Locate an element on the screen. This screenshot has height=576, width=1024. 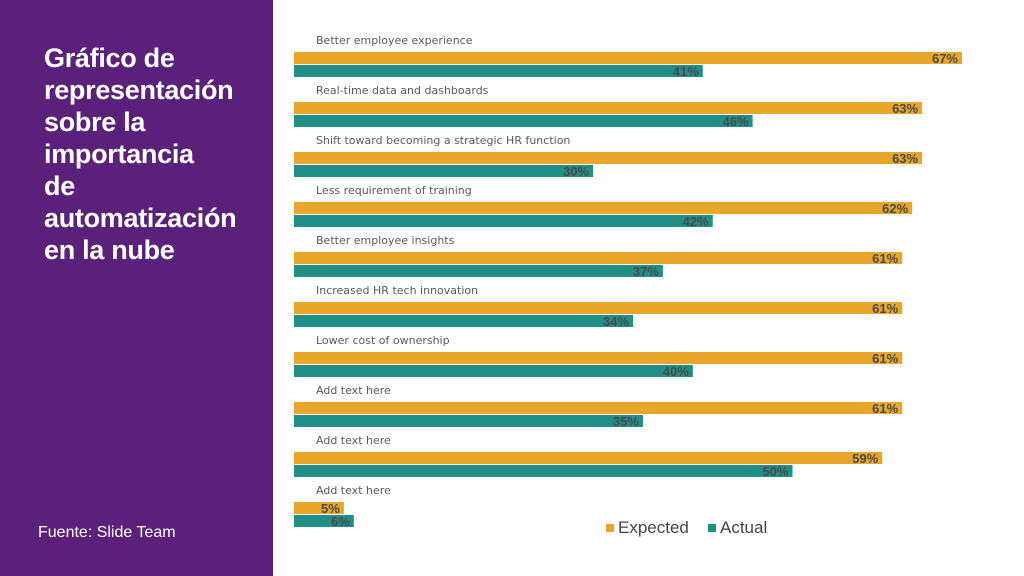
category-label: Better employee experience is located at coordinates (394, 40).